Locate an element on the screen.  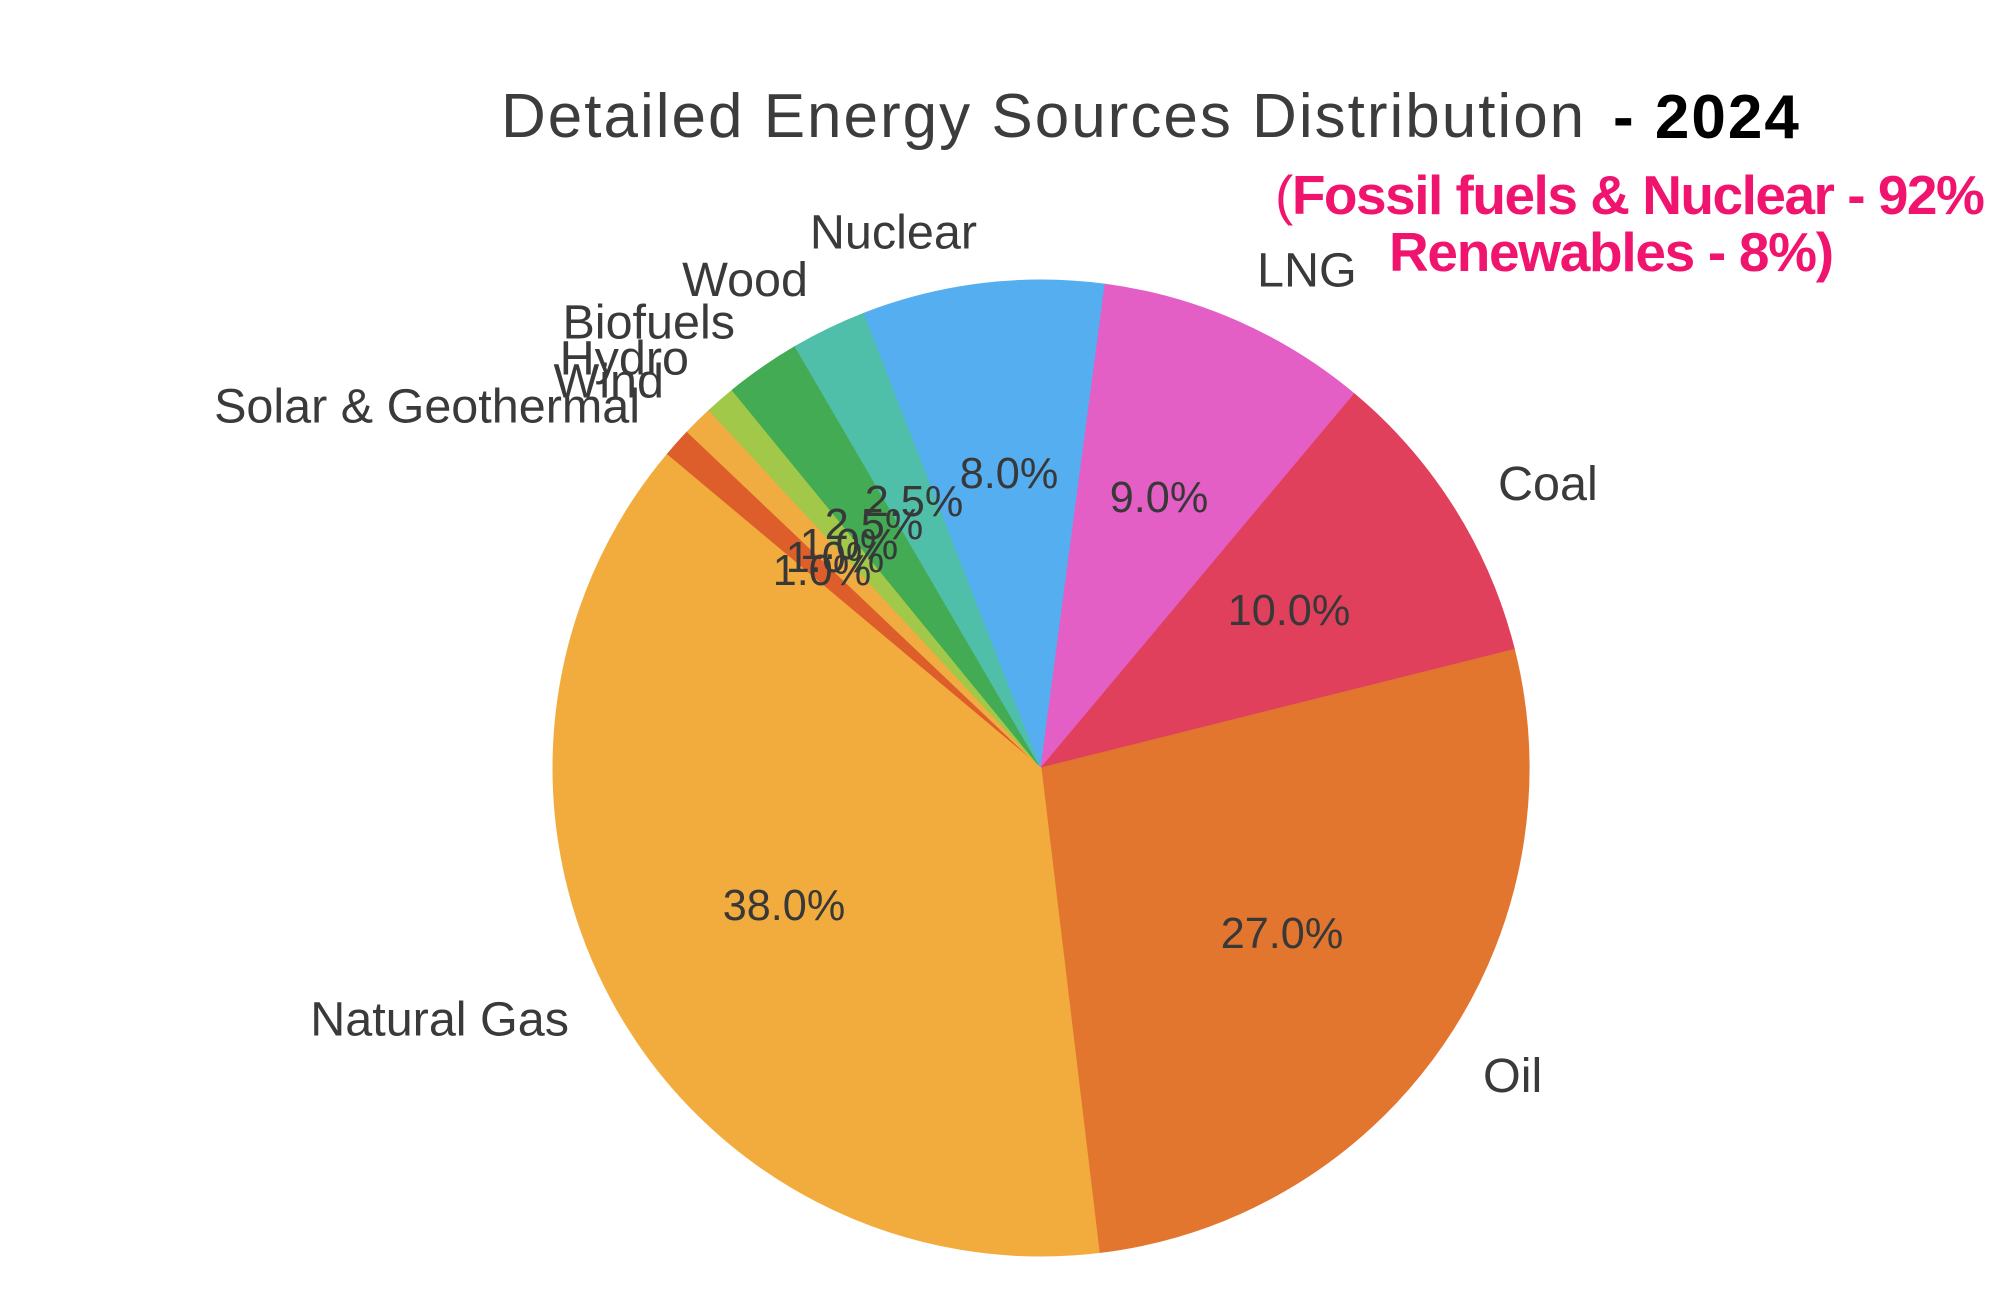
svg-text: LNG is located at coordinates (1307, 271).